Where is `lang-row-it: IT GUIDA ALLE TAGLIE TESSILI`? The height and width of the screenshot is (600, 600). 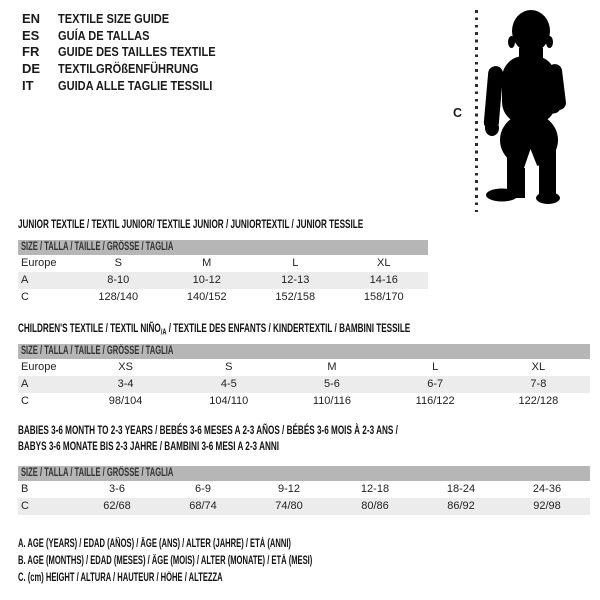 lang-row-it: IT GUIDA ALLE TAGLIE TESSILI is located at coordinates (132, 85).